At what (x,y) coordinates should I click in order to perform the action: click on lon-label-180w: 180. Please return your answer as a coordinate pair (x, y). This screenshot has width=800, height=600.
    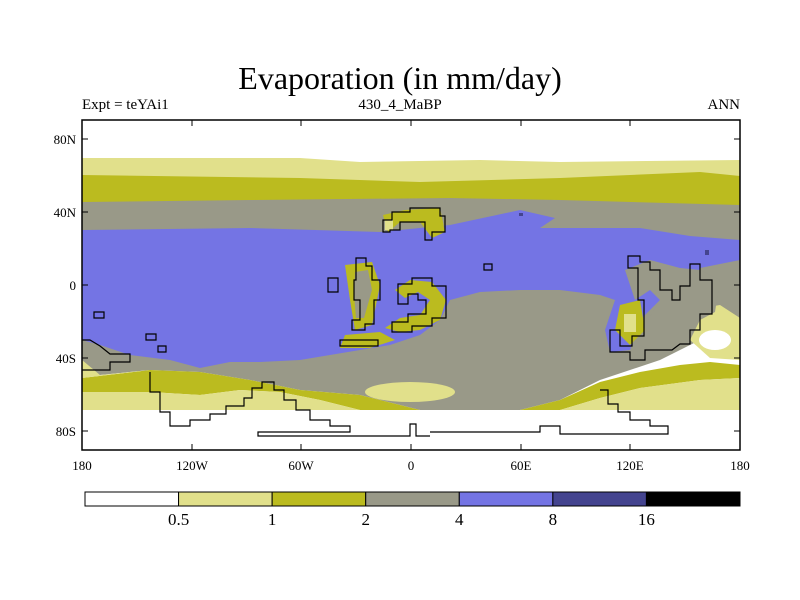
    Looking at the image, I should click on (82, 465).